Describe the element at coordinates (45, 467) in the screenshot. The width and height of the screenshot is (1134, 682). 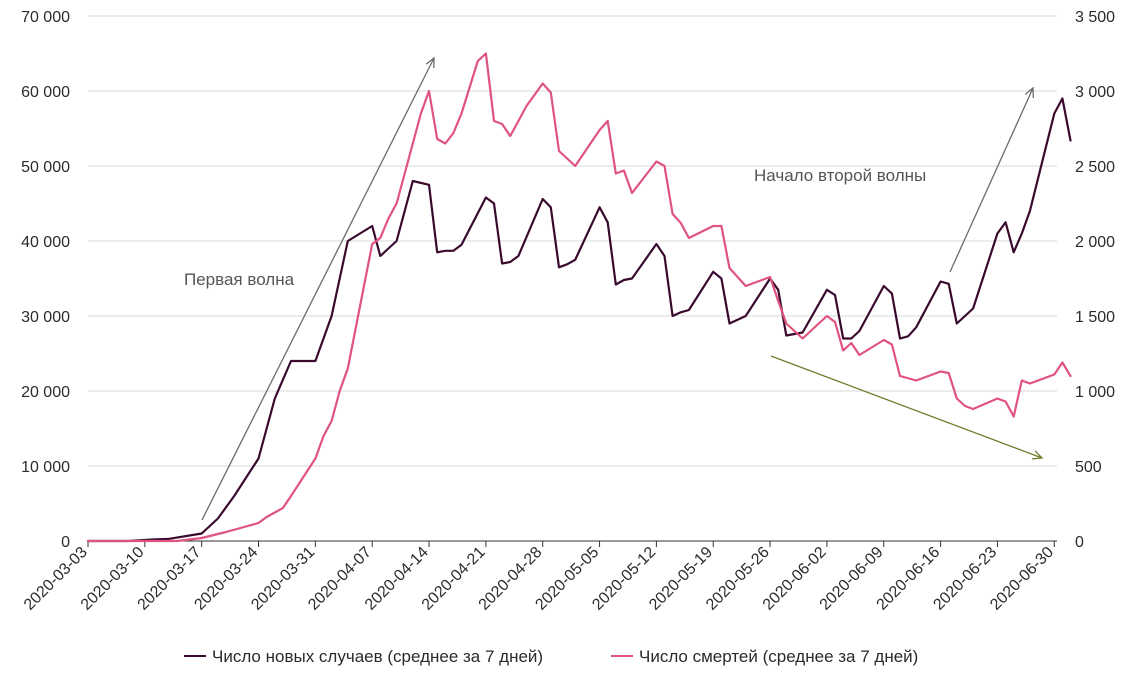
I see `y-tick-label: 10 000` at that location.